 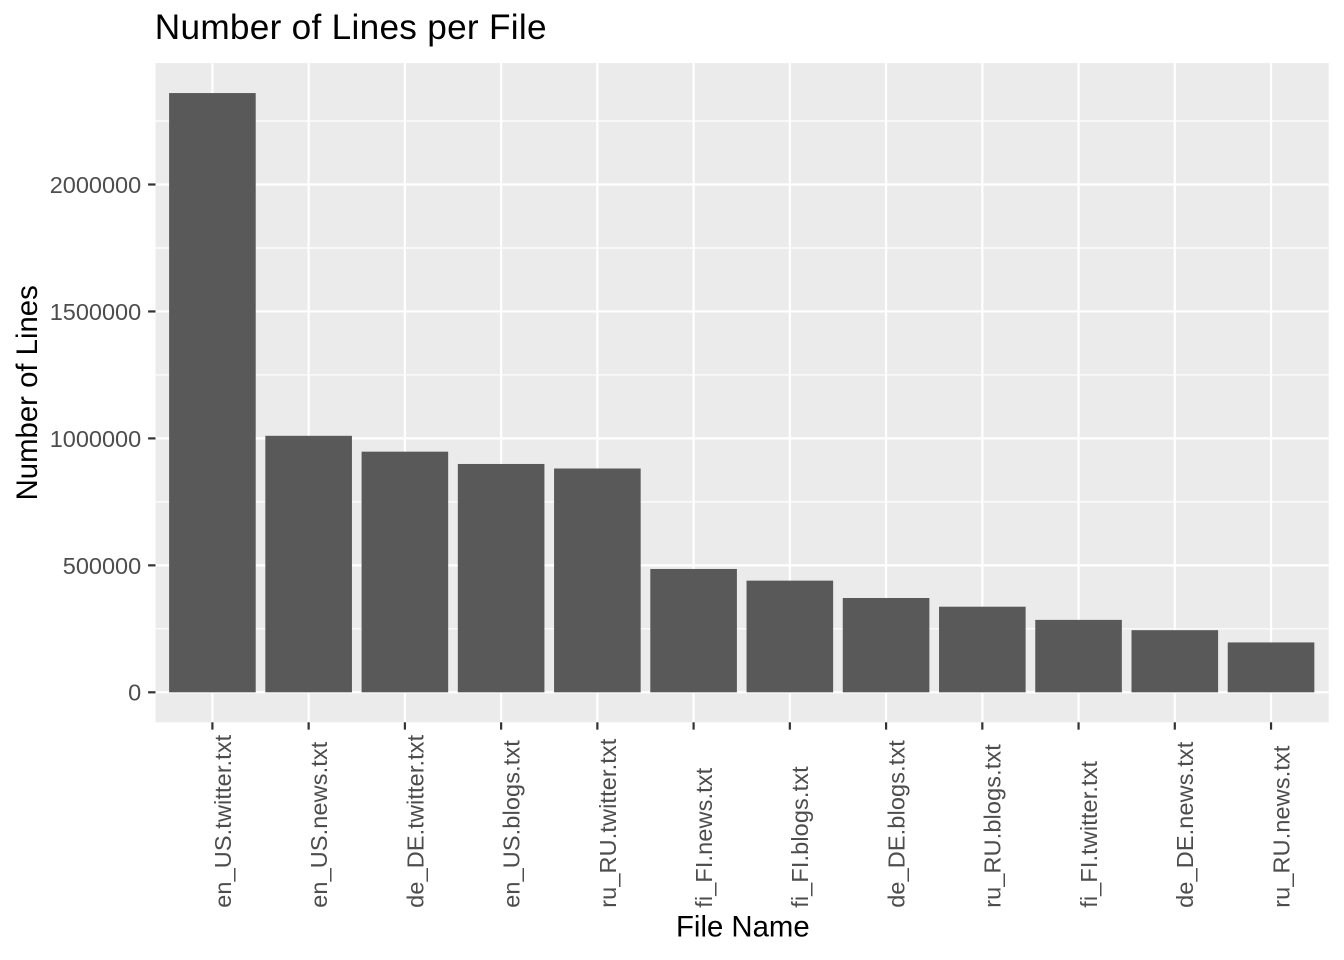 I want to click on svg-text: 500000, so click(x=102, y=566).